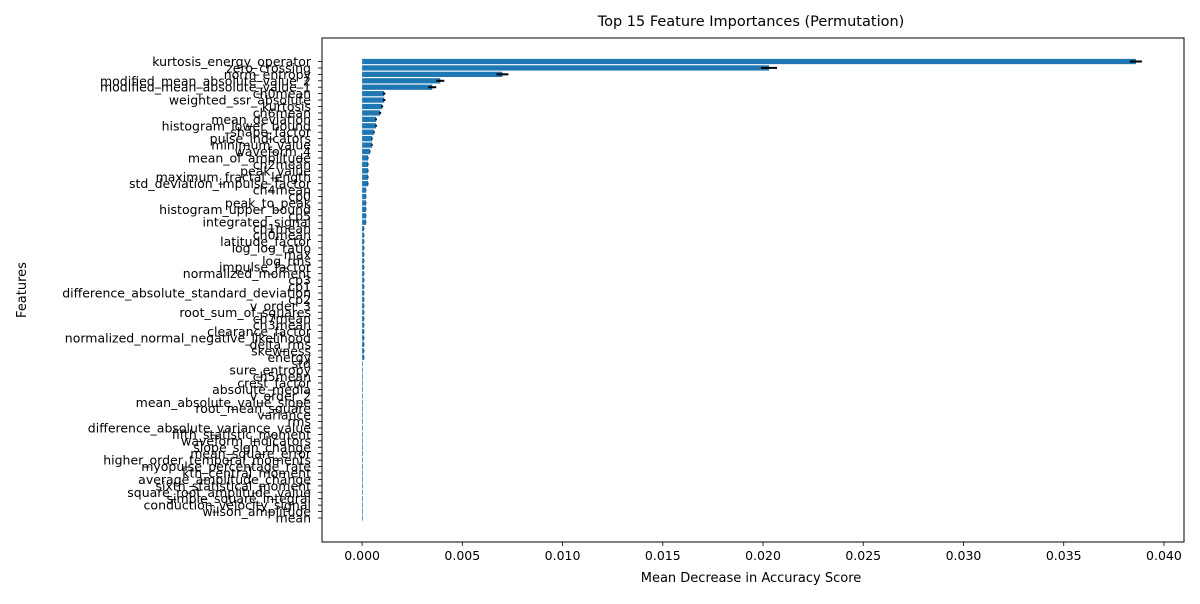 Image resolution: width=1200 pixels, height=604 pixels. What do you see at coordinates (205, 87) in the screenshot?
I see `y-tick-label: modified_mean_absolute_value_1` at bounding box center [205, 87].